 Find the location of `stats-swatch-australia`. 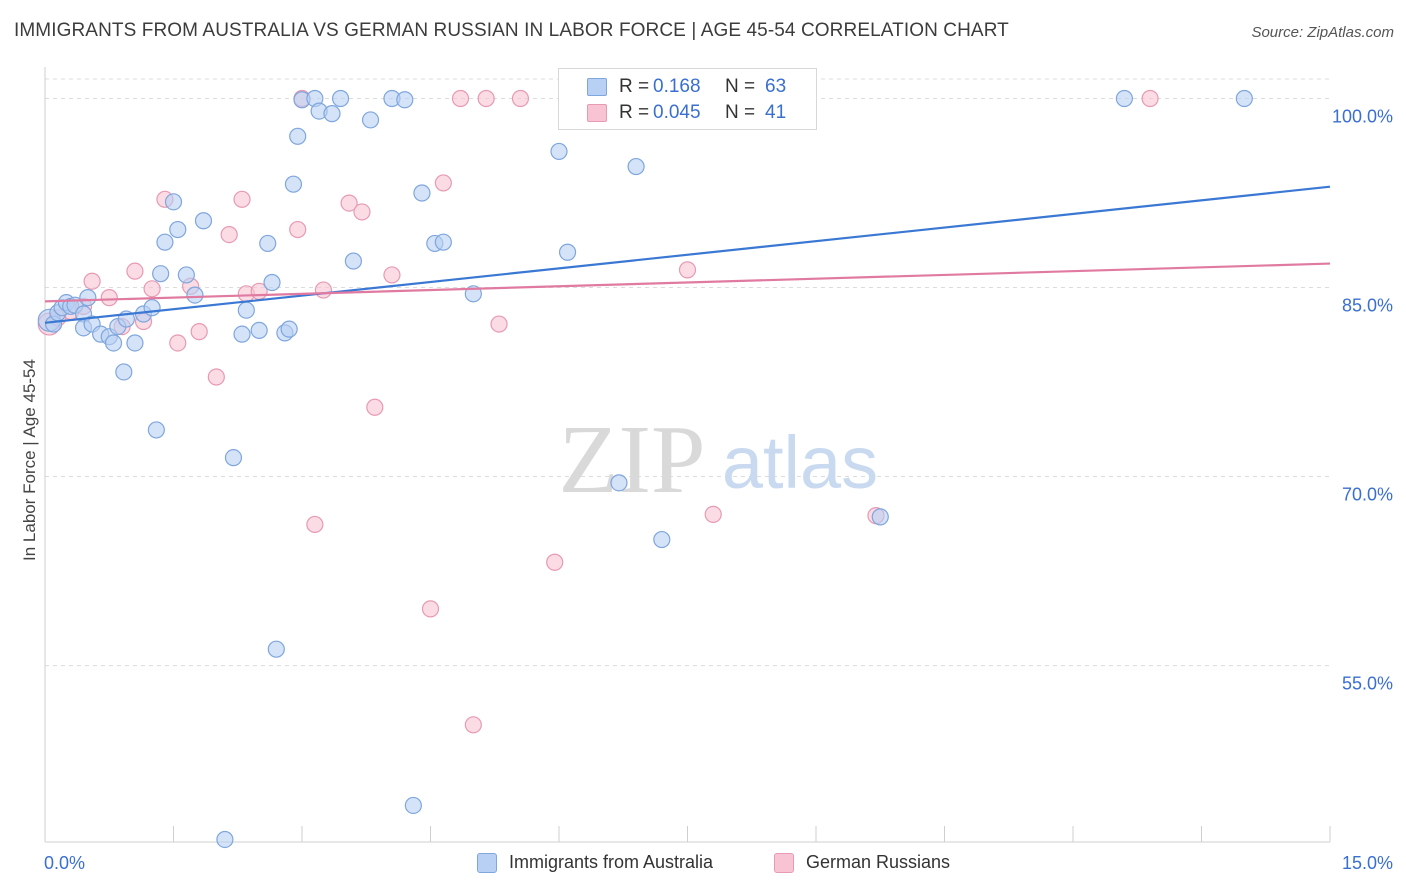

stats-swatch-australia is located at coordinates (597, 87).